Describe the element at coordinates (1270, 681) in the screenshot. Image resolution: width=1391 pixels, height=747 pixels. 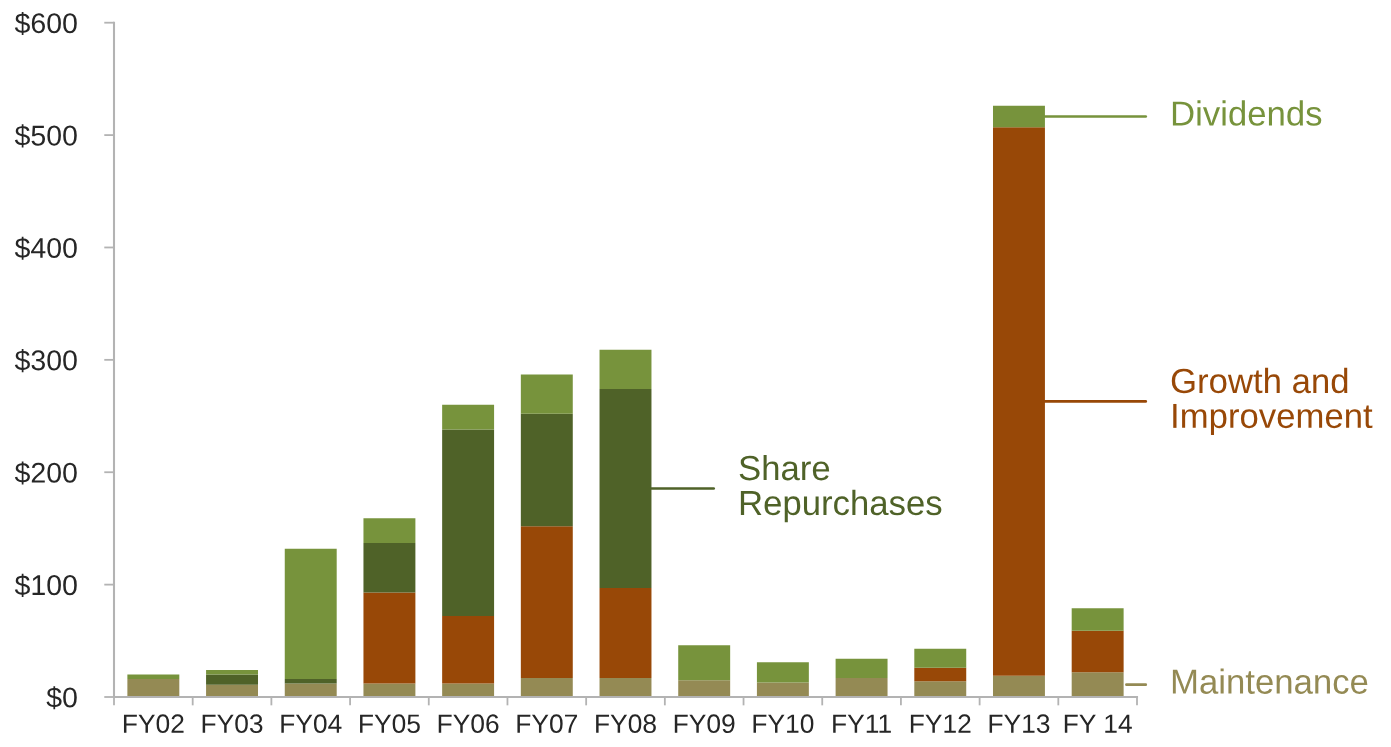
I see `legend-label: Maintenance` at that location.